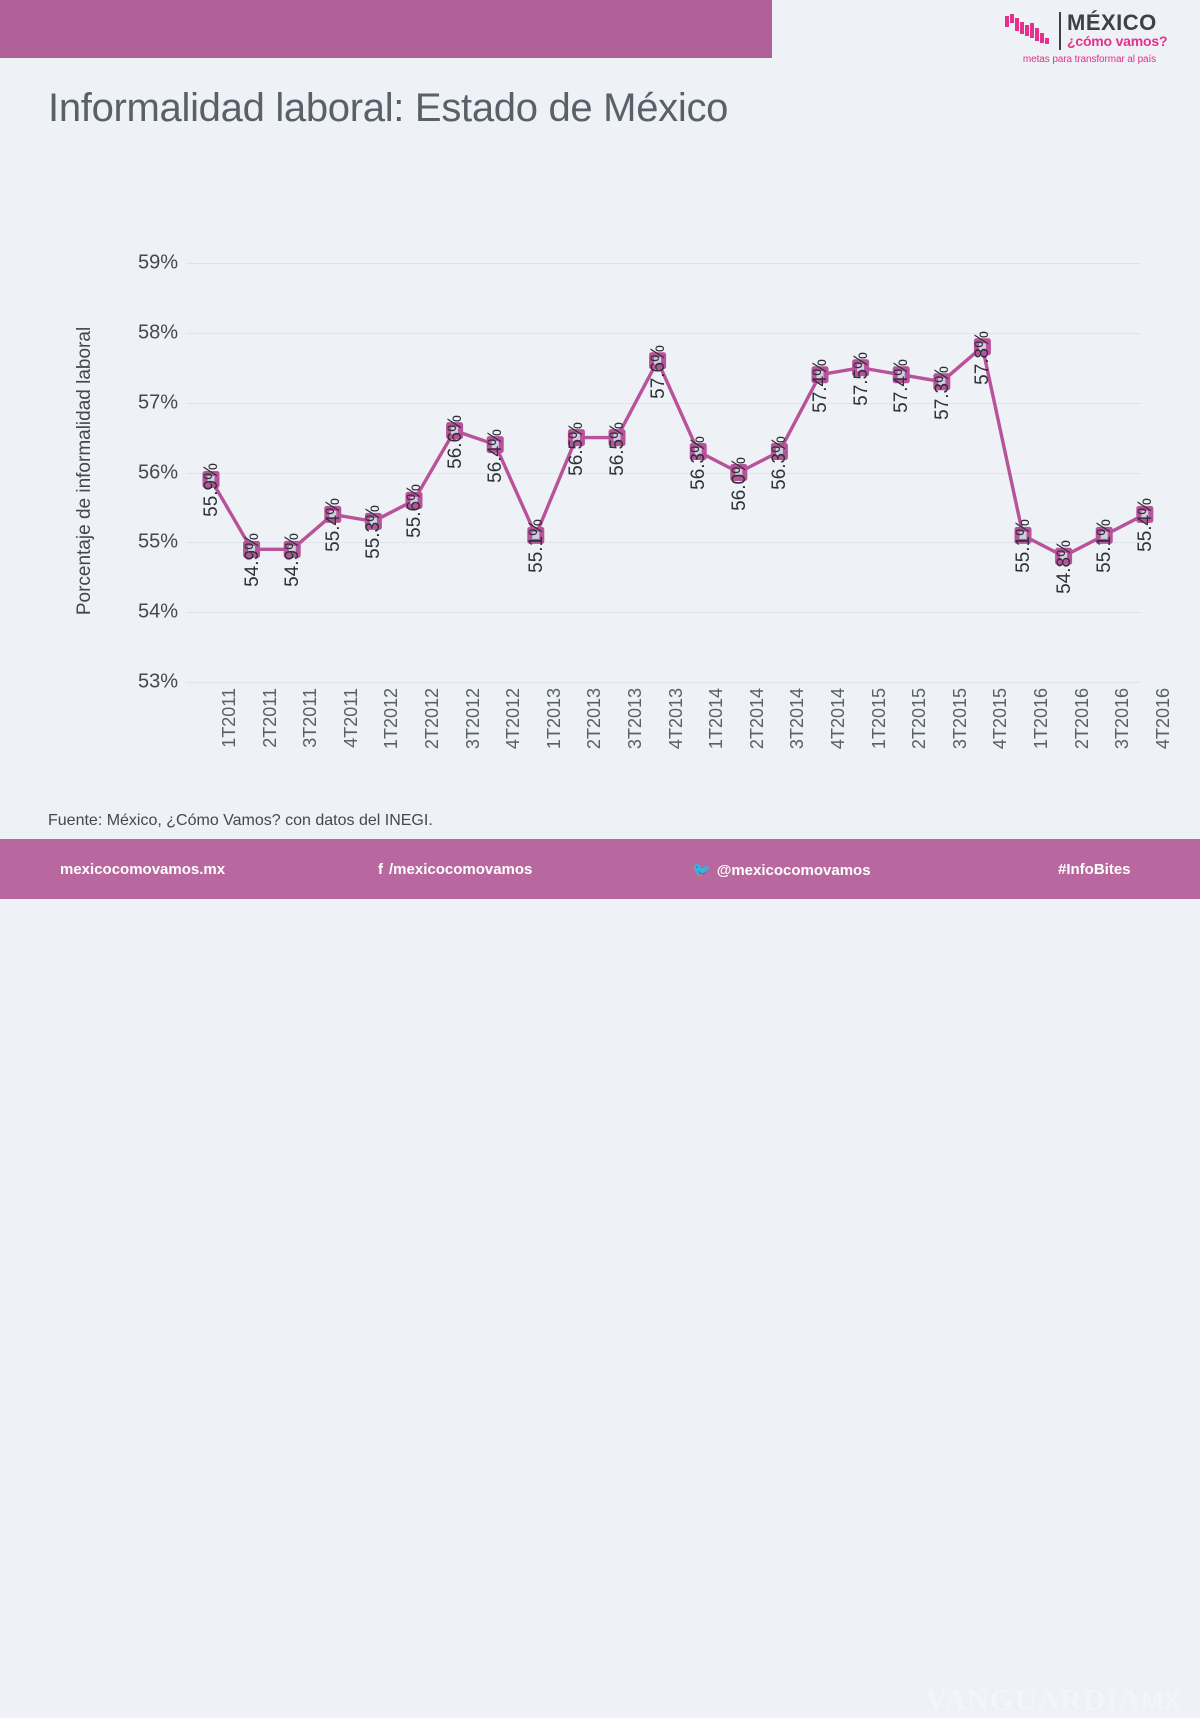 The height and width of the screenshot is (1718, 1200). Describe the element at coordinates (157, 541) in the screenshot. I see `y-tick-label: 55%` at that location.